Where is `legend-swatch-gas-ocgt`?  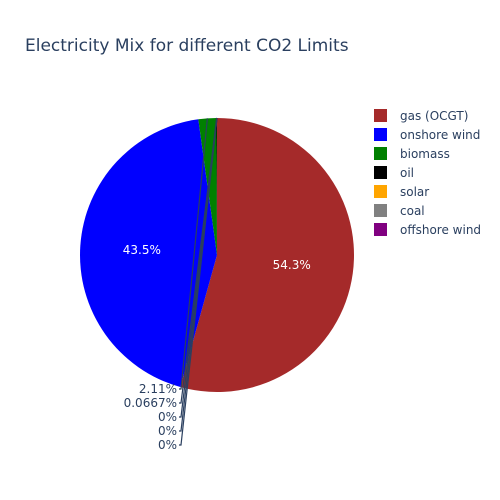 legend-swatch-gas-ocgt is located at coordinates (380, 115).